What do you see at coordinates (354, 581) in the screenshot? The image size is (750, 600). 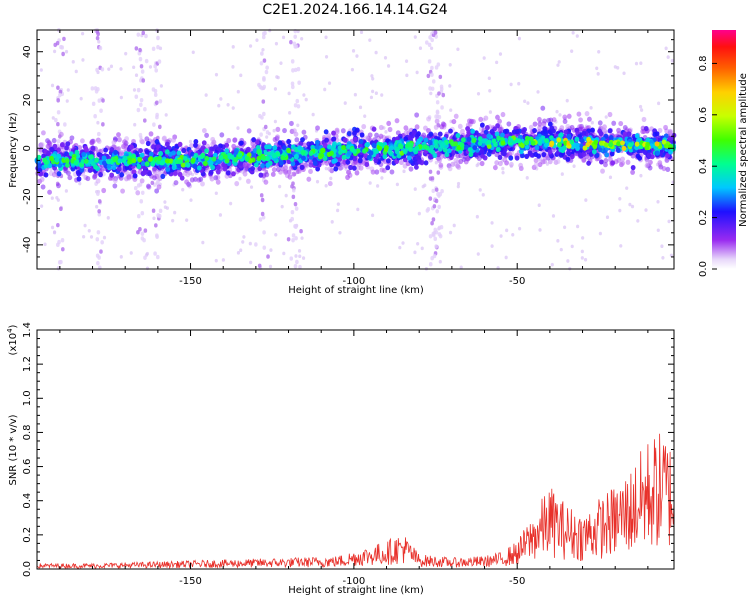 I see `snr-xtick-label: -100` at bounding box center [354, 581].